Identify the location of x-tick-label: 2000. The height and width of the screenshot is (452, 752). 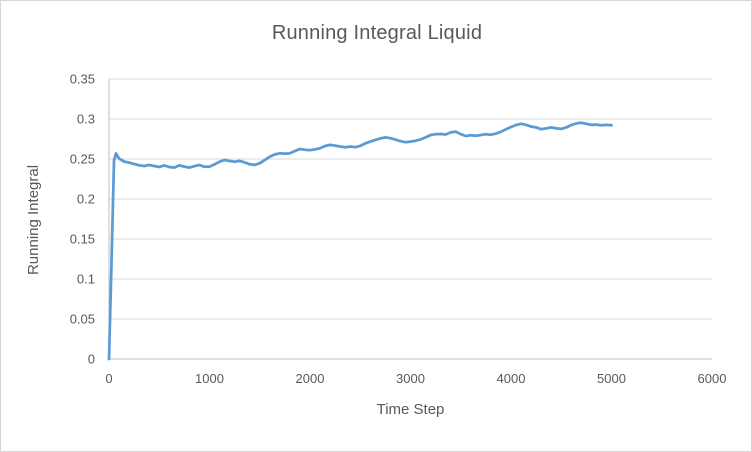
(310, 378).